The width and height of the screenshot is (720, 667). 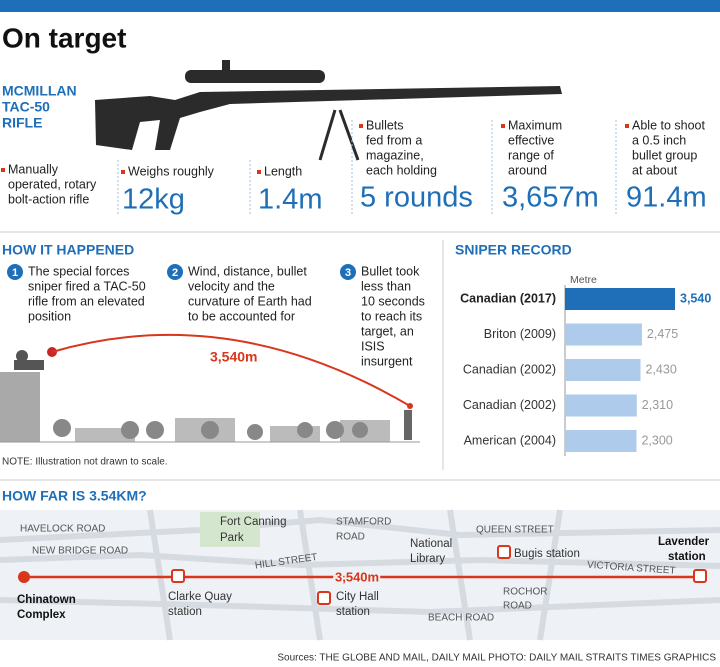 What do you see at coordinates (535, 125) in the screenshot?
I see `spec-text: Maximum` at bounding box center [535, 125].